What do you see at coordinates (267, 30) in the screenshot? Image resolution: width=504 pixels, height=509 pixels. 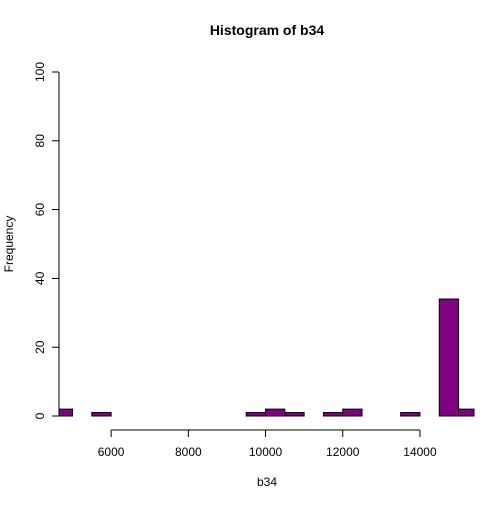 I see `chart-title: Histogram of b34` at bounding box center [267, 30].